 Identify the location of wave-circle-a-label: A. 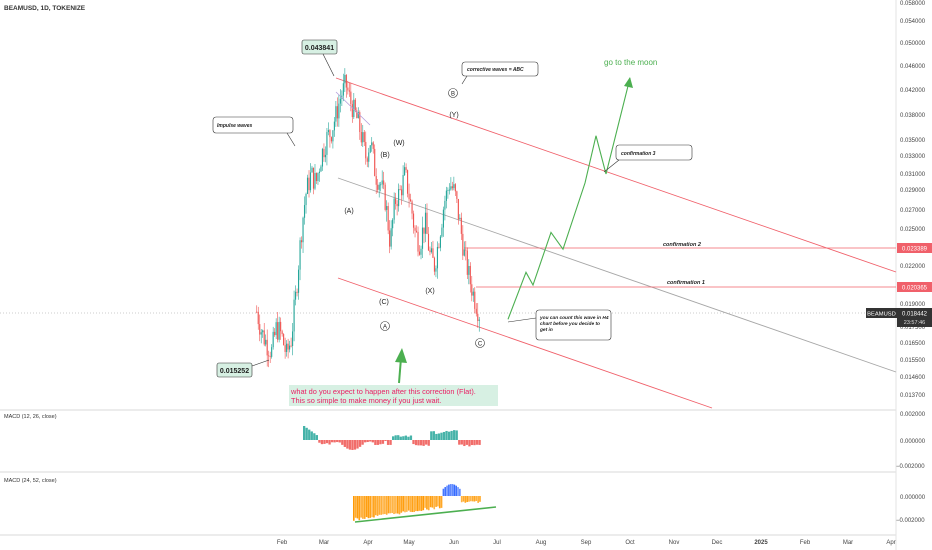
(385, 328).